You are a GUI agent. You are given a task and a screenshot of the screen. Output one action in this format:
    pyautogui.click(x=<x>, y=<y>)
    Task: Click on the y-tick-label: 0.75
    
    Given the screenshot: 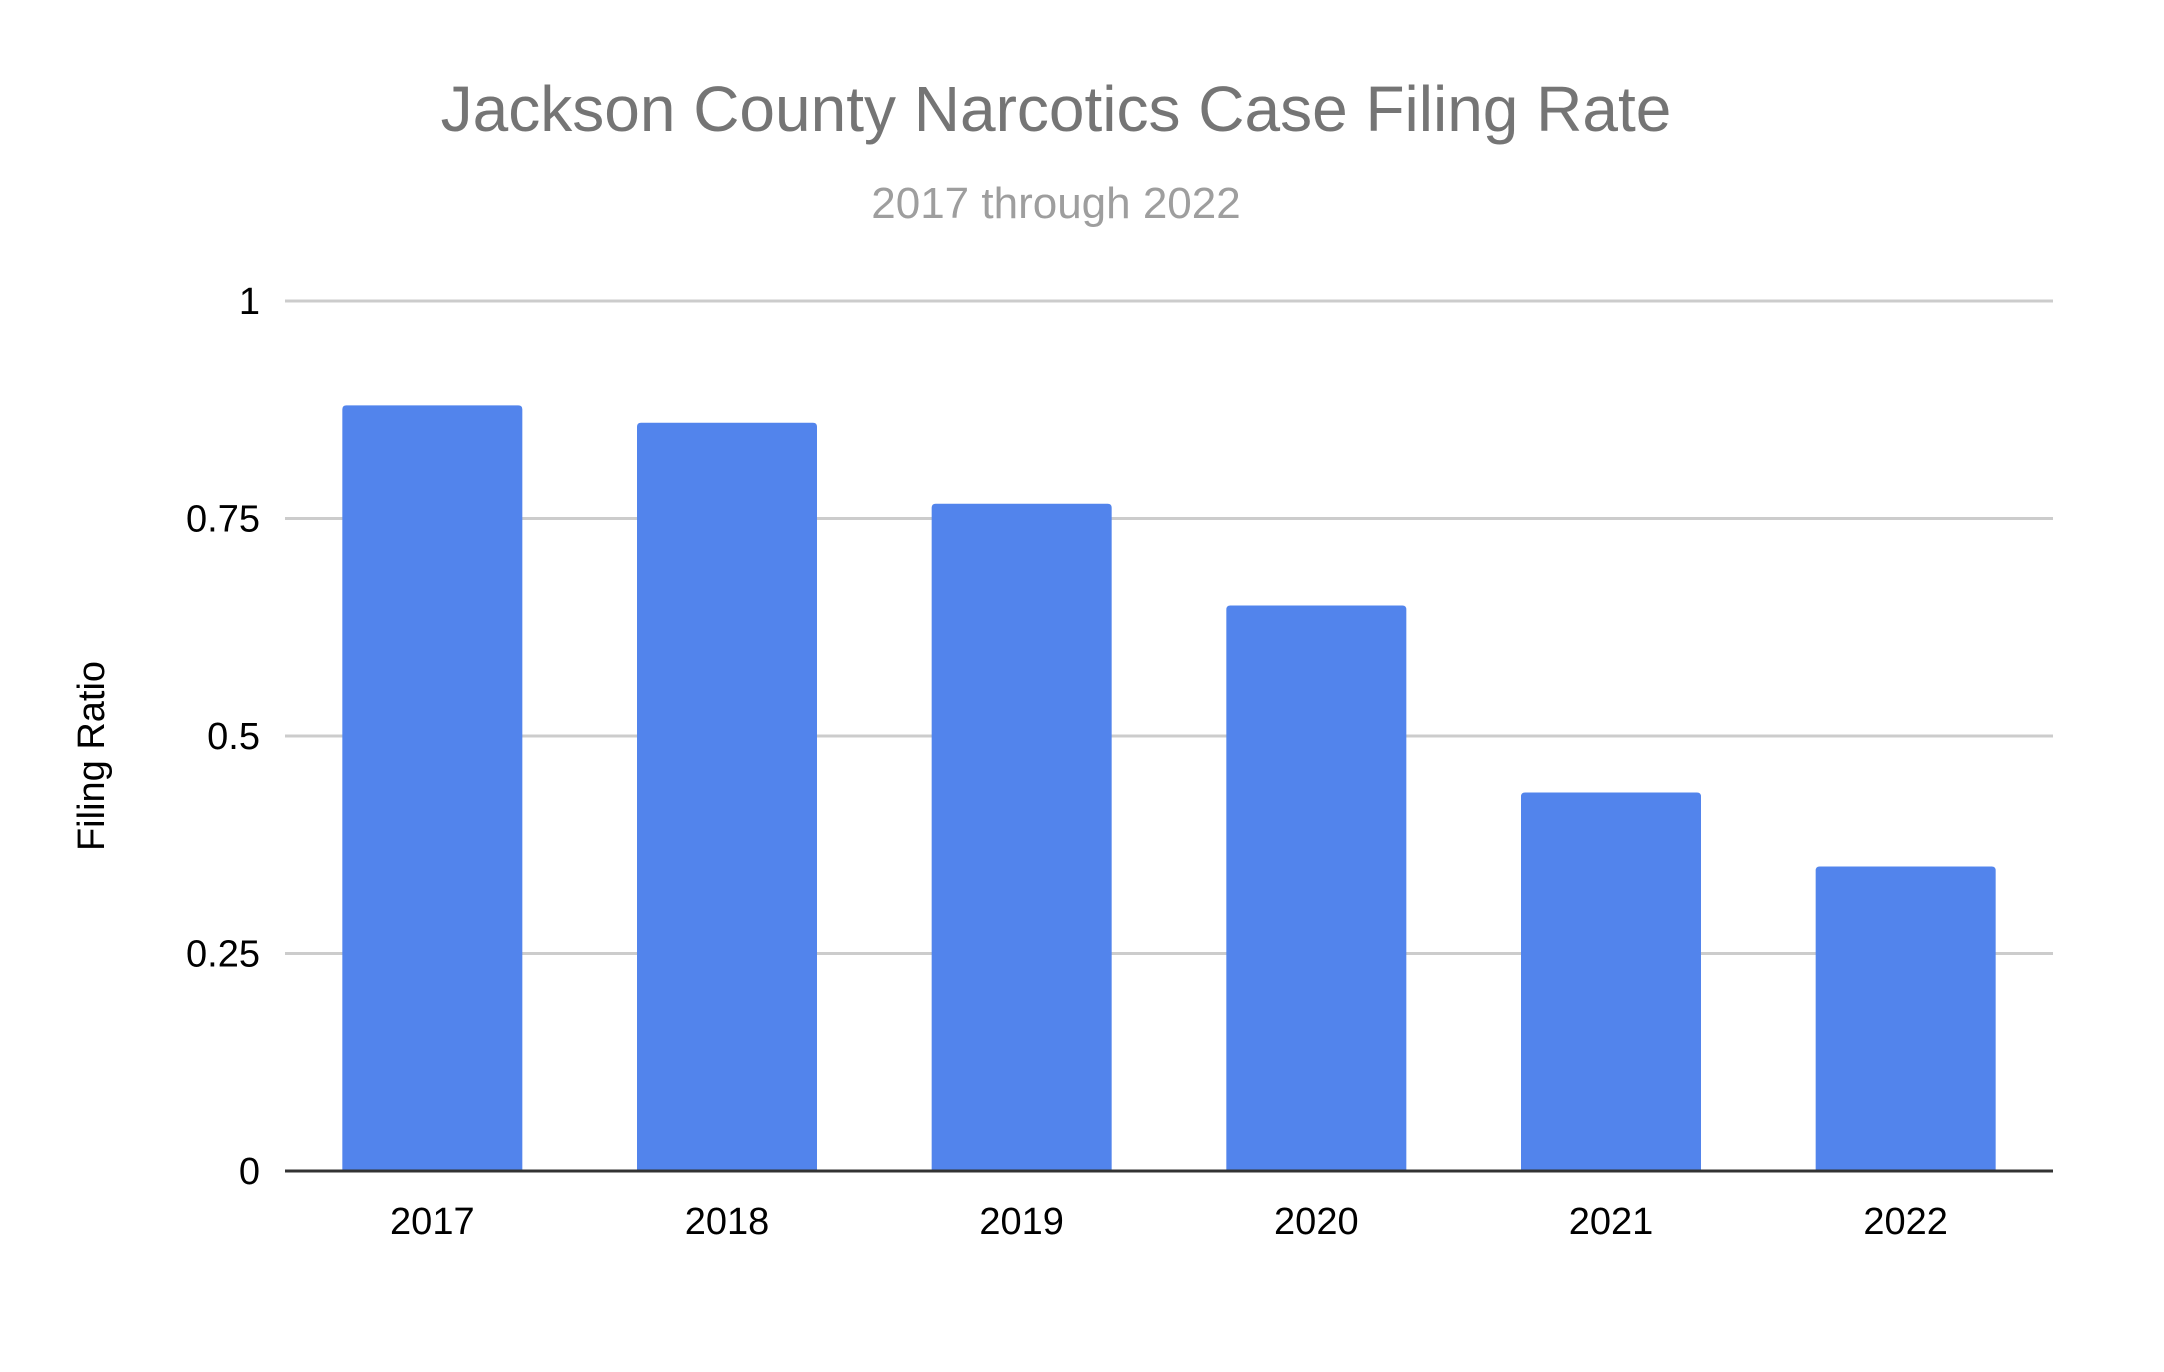 What is the action you would take?
    pyautogui.click(x=223, y=520)
    